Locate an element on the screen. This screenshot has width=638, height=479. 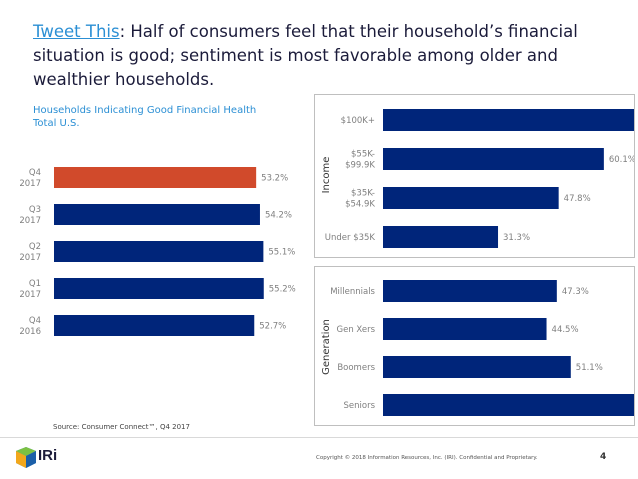
source-note: Source: Consumer Connect™, Q4 2017 is located at coordinates (121, 427).